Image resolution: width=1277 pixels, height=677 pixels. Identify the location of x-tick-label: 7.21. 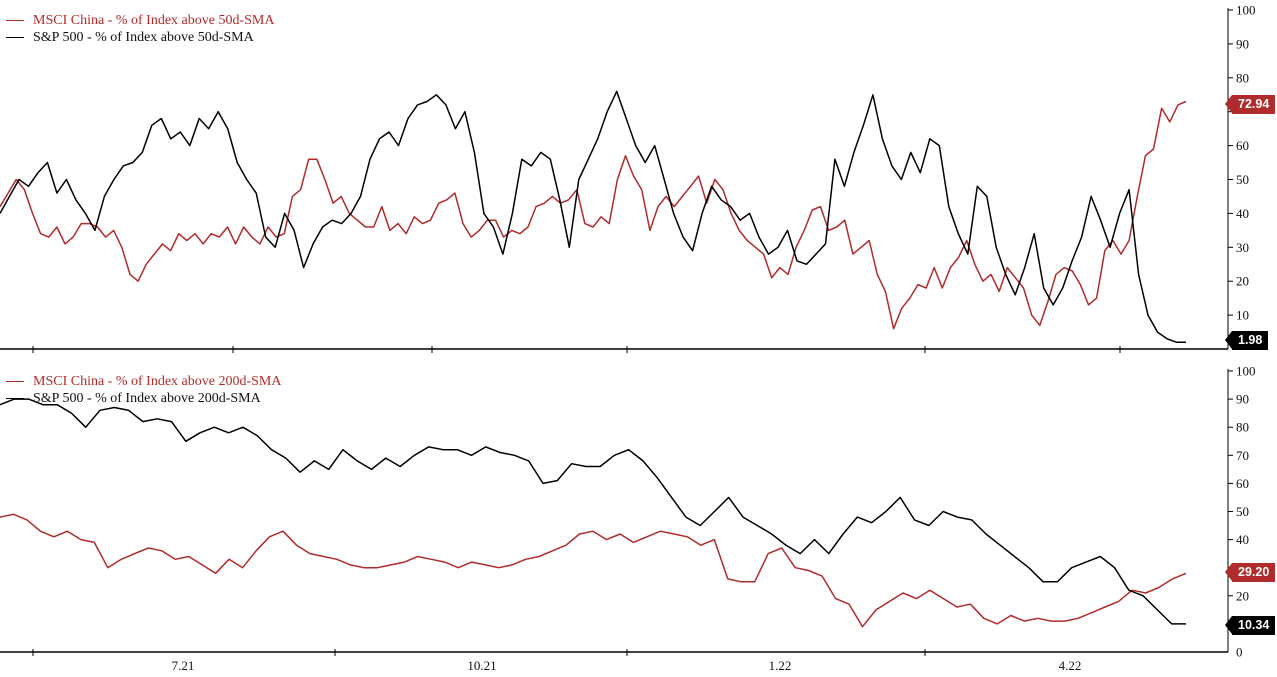
(183, 665).